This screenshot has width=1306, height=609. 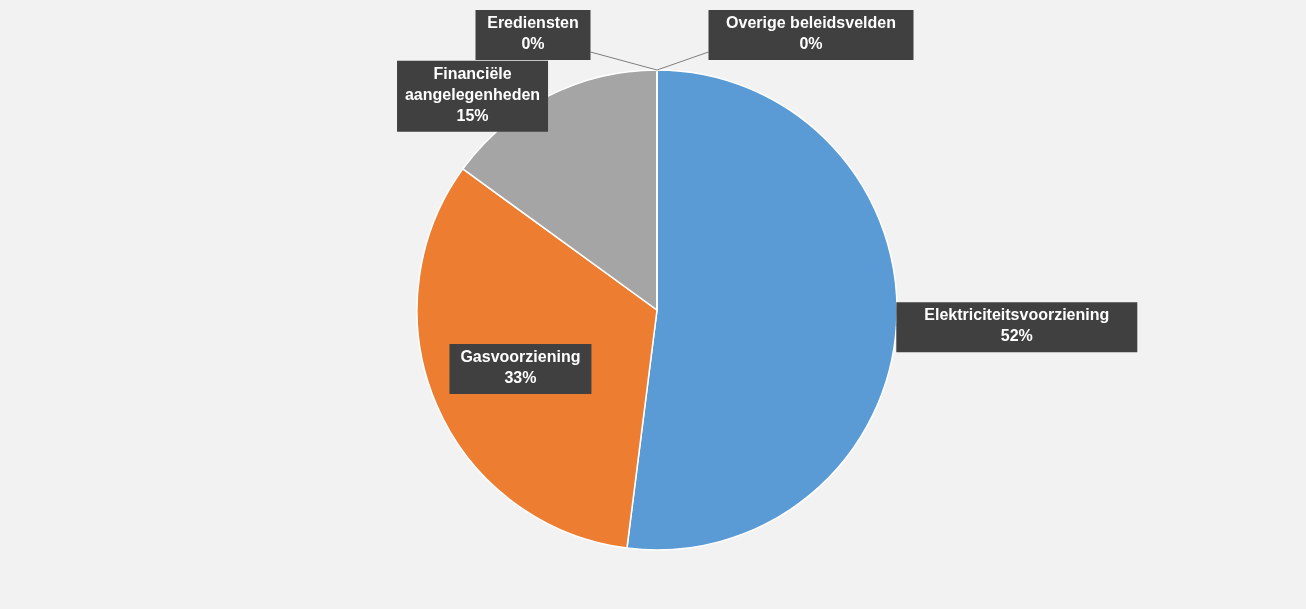 I want to click on category-label: Overige beleidsvelden, so click(x=811, y=22).